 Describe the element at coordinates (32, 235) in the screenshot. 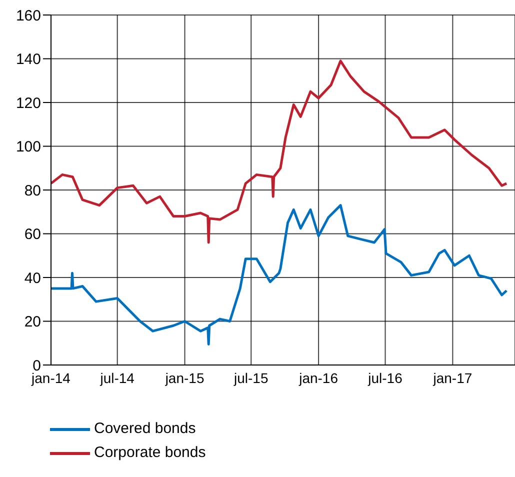

I see `y-tick-label: 60` at that location.